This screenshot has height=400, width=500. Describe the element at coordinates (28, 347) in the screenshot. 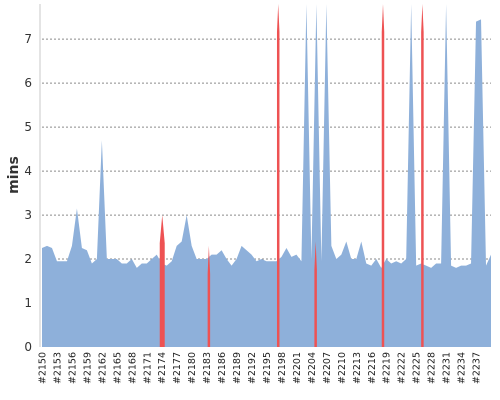

I see `y-tick-label: 0` at that location.